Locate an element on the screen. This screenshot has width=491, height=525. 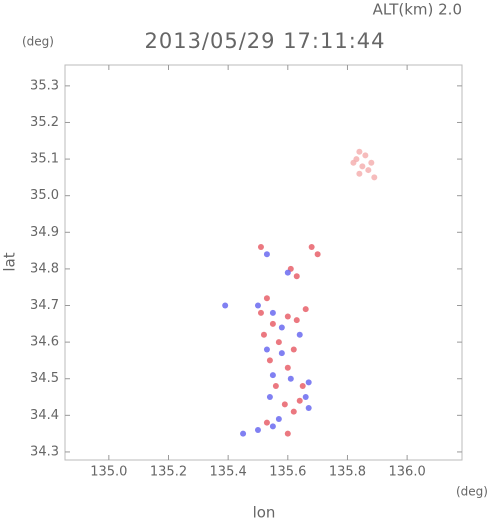
x-tick-label: 136.0 is located at coordinates (407, 472).